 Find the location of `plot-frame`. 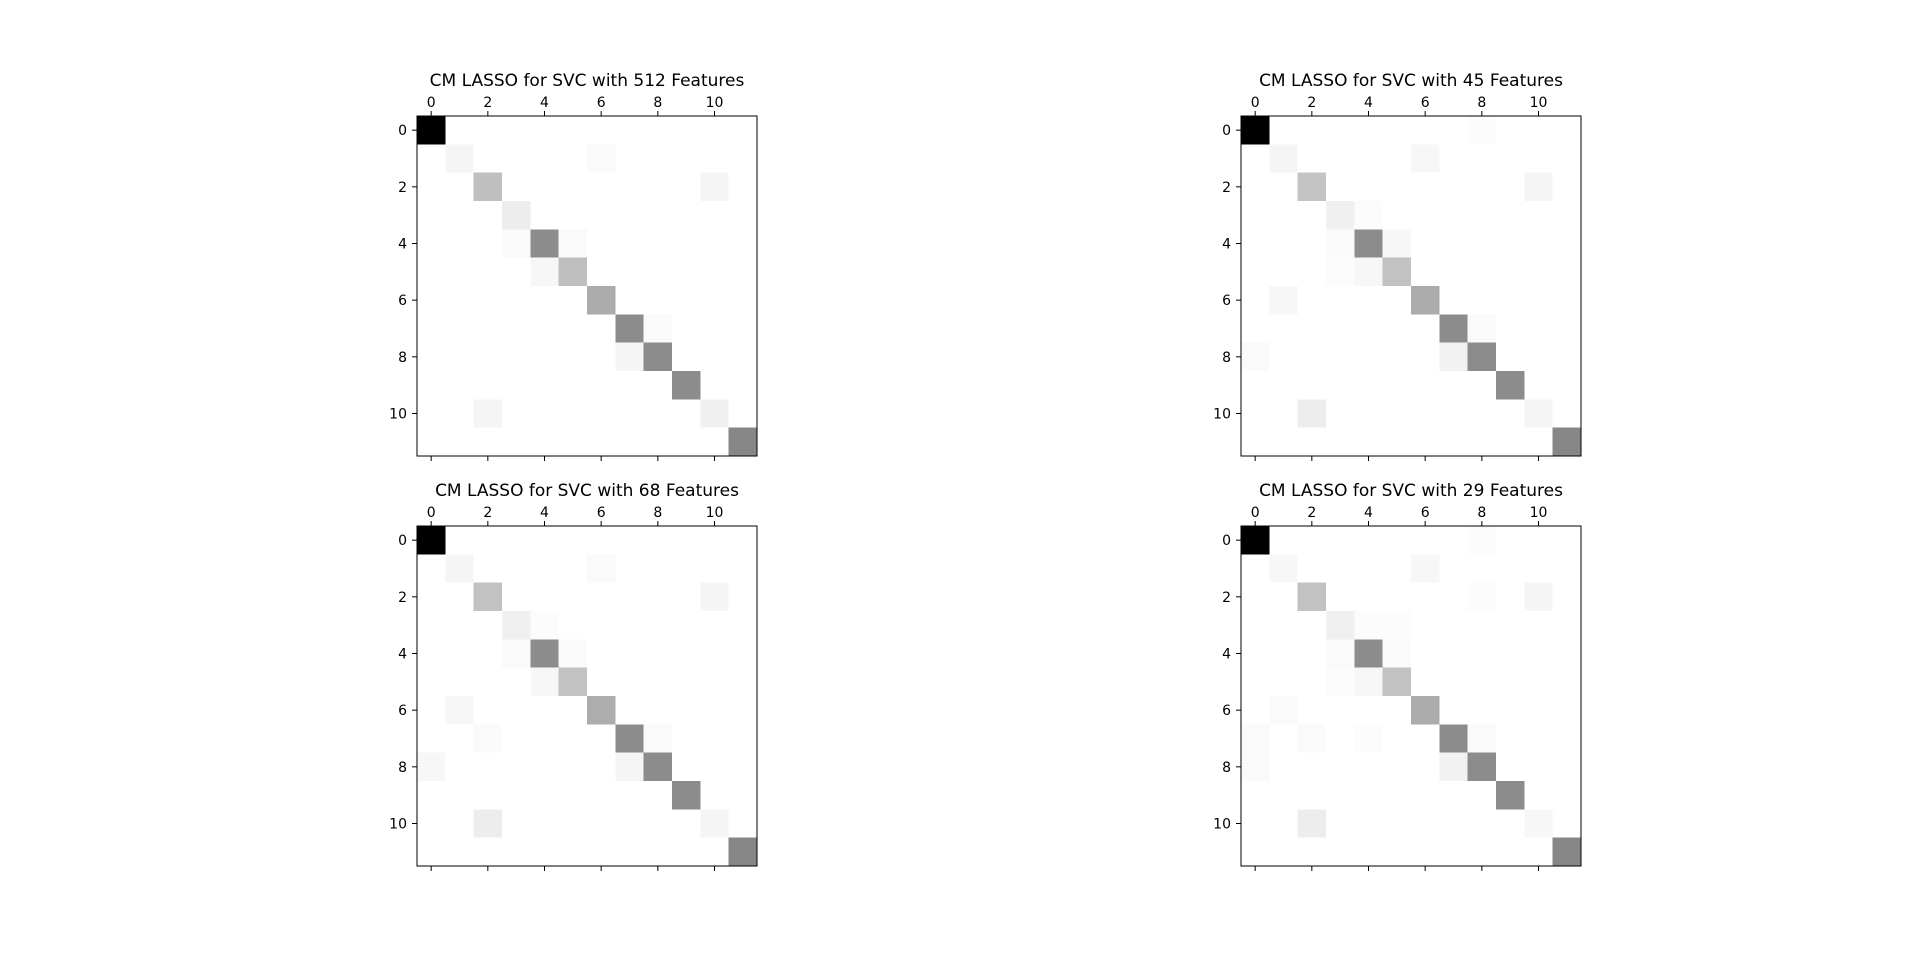

plot-frame is located at coordinates (1411, 286).